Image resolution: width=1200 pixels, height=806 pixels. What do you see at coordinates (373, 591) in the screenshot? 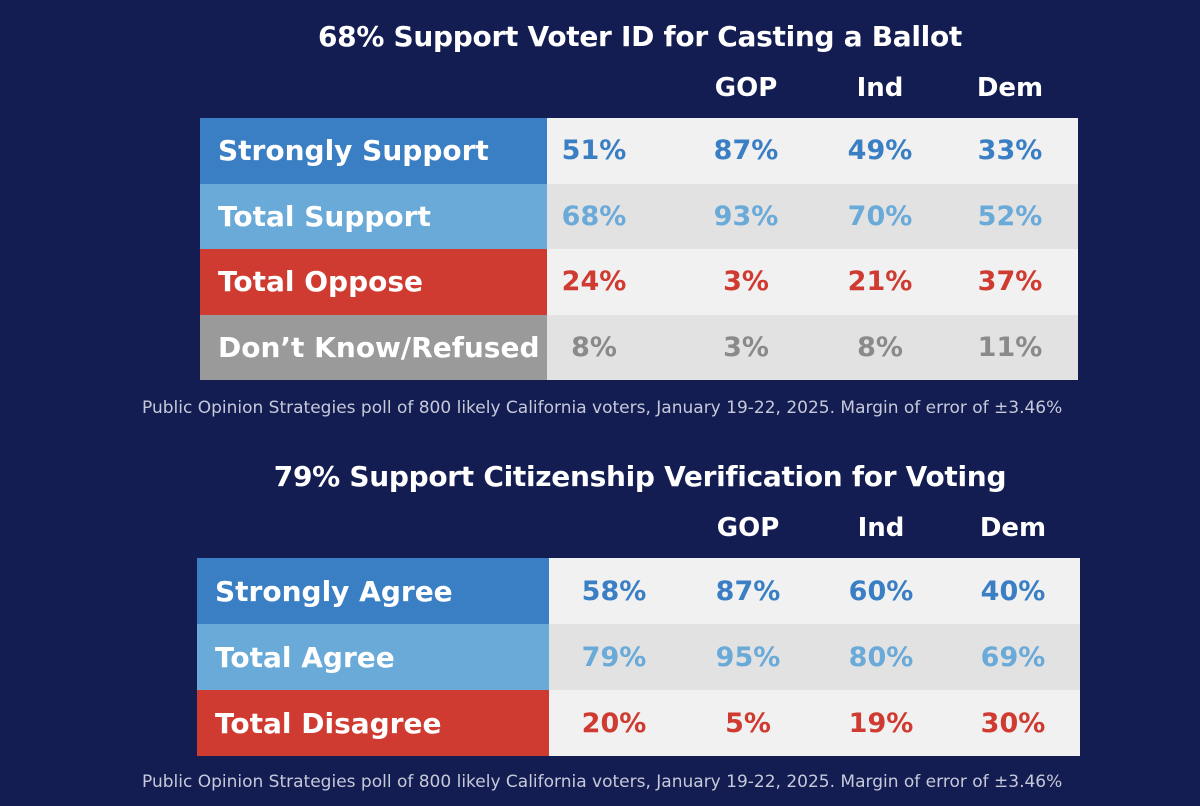
I see `row-label: Strongly Agree` at bounding box center [373, 591].